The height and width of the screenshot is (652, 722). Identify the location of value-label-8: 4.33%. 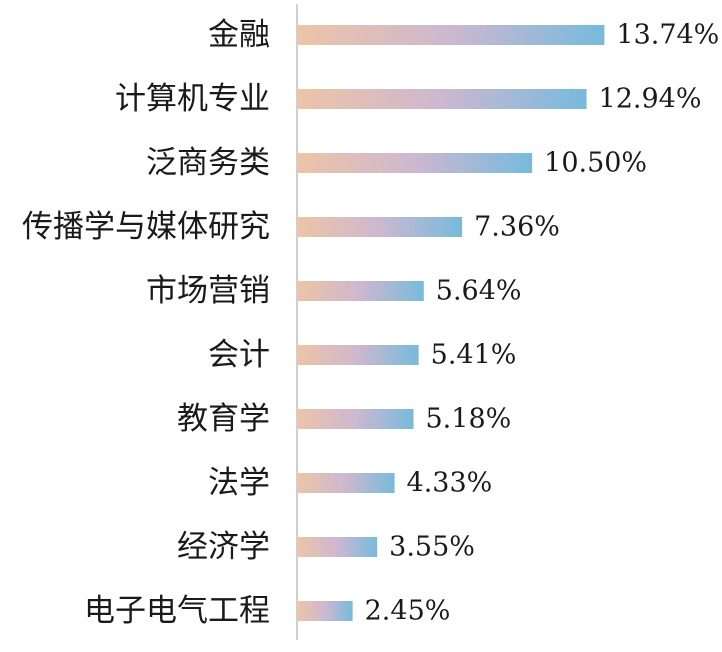
(450, 483).